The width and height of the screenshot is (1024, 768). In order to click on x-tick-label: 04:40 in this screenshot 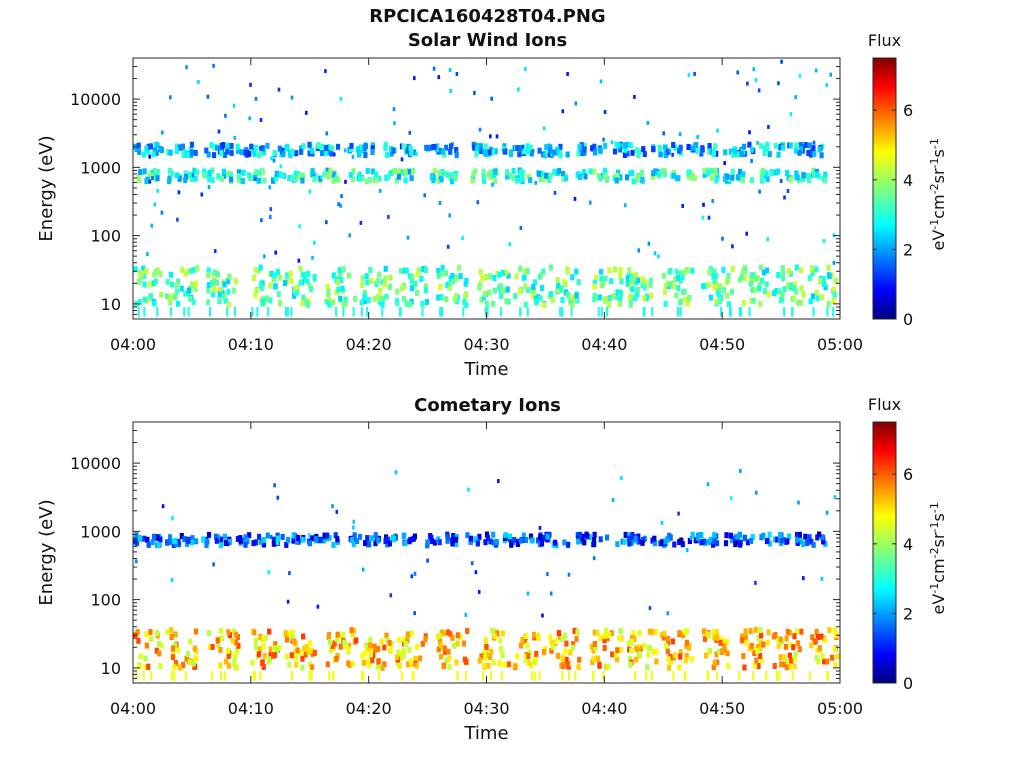, I will do `click(604, 344)`.